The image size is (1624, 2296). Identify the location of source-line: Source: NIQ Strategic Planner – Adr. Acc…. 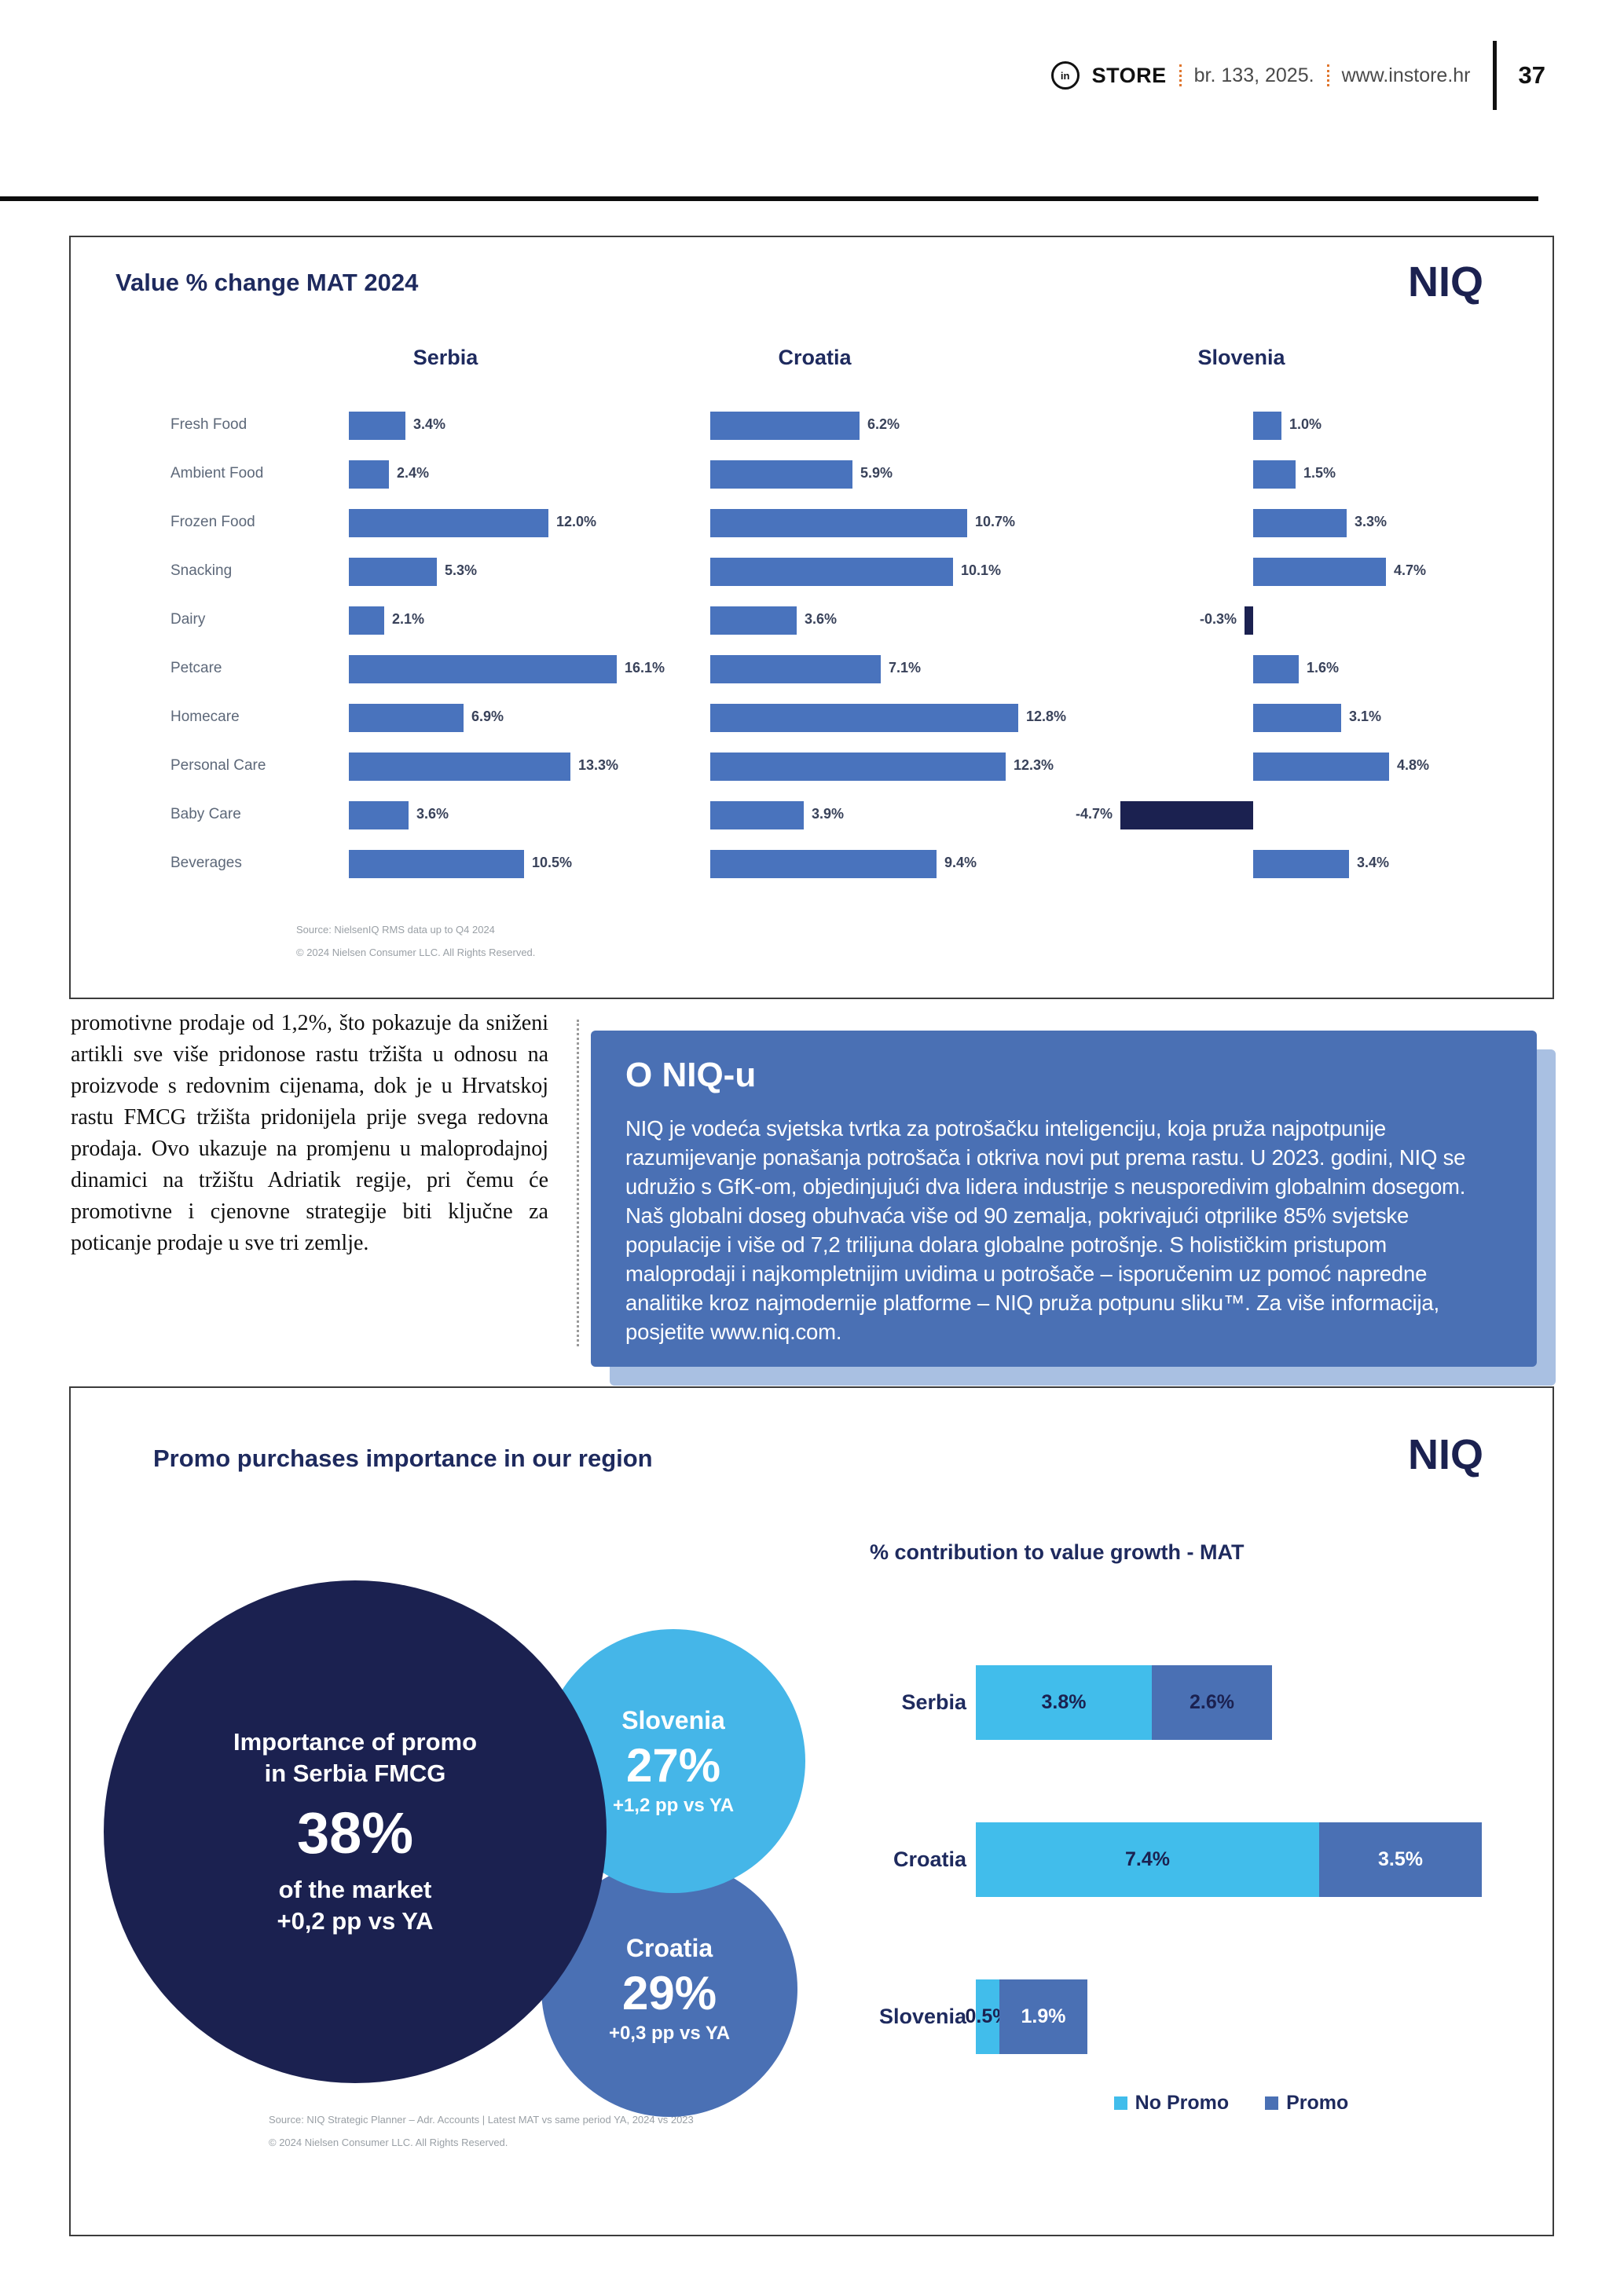
(481, 2120).